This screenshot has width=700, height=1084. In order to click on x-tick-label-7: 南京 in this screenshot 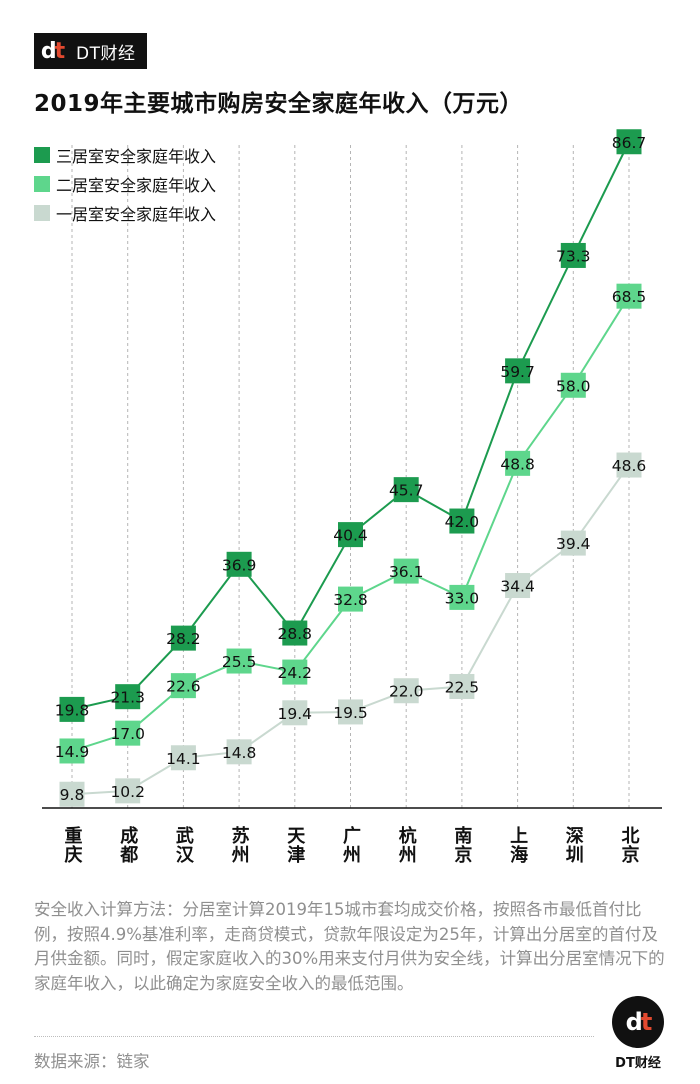, I will do `click(461, 844)`.